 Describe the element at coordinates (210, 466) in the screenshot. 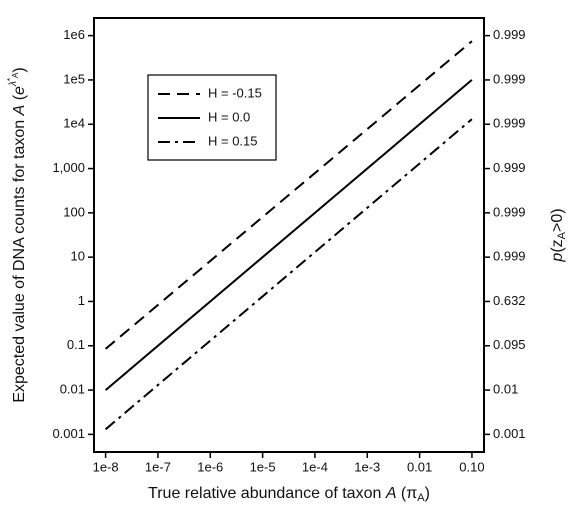

I see `x-tick-label: 1e-6` at that location.